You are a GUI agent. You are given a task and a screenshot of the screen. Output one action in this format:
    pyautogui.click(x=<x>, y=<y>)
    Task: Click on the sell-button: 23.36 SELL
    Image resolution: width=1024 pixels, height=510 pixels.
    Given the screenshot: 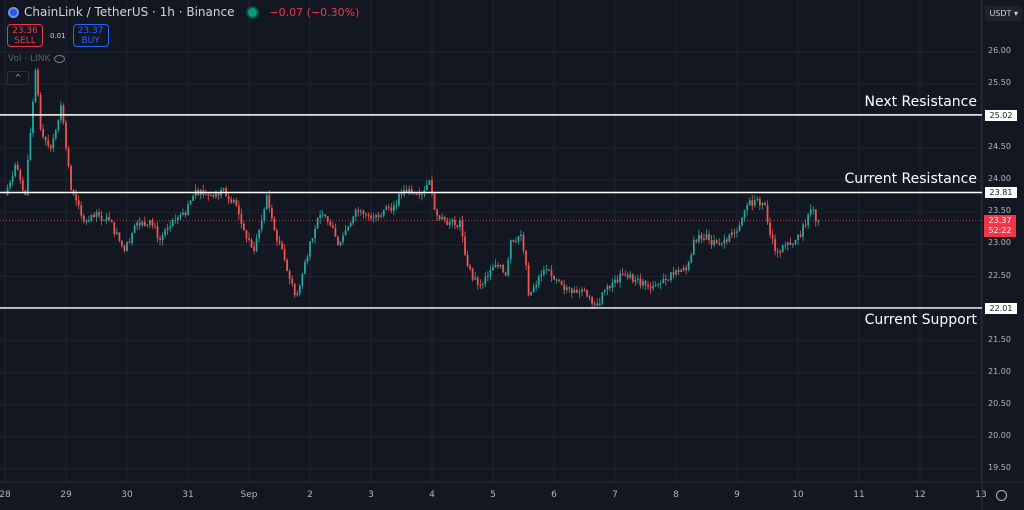 What is the action you would take?
    pyautogui.click(x=25, y=35)
    